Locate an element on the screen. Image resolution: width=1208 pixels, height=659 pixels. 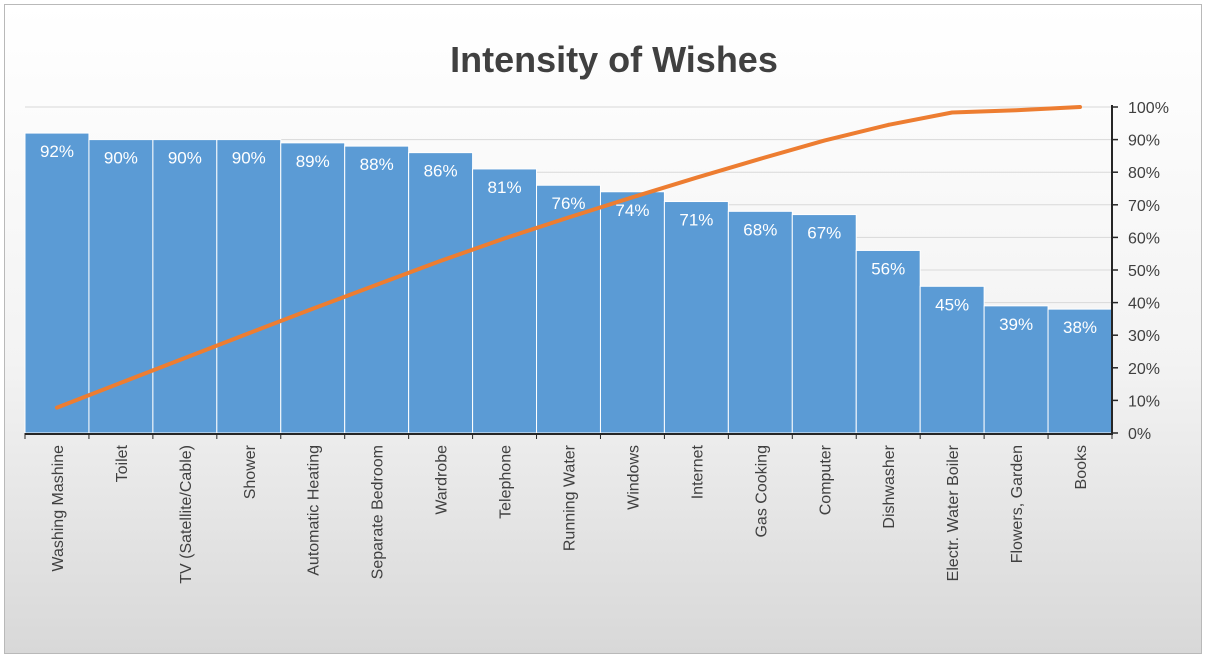
bar-data-label: 68% is located at coordinates (760, 229).